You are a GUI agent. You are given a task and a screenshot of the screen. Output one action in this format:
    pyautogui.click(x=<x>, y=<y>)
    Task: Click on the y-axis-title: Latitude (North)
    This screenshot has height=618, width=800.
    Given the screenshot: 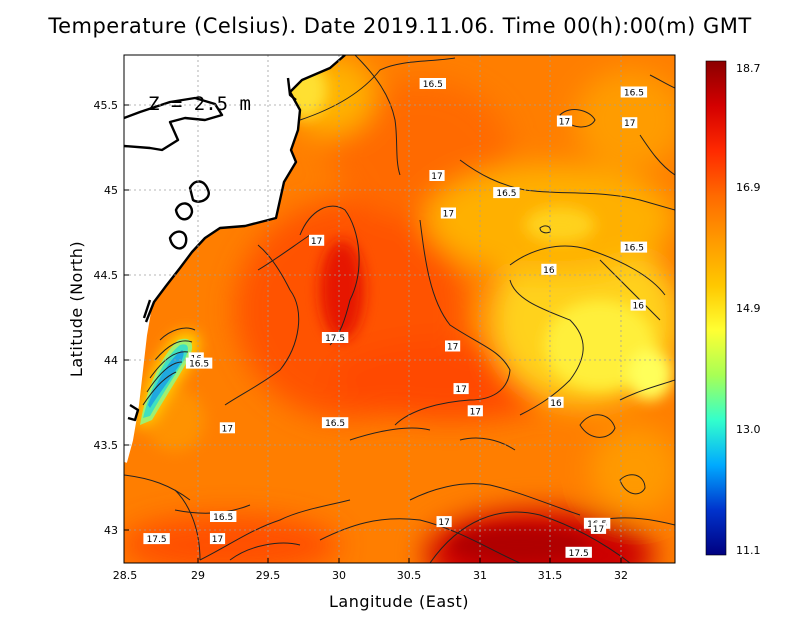 What is the action you would take?
    pyautogui.click(x=76, y=309)
    